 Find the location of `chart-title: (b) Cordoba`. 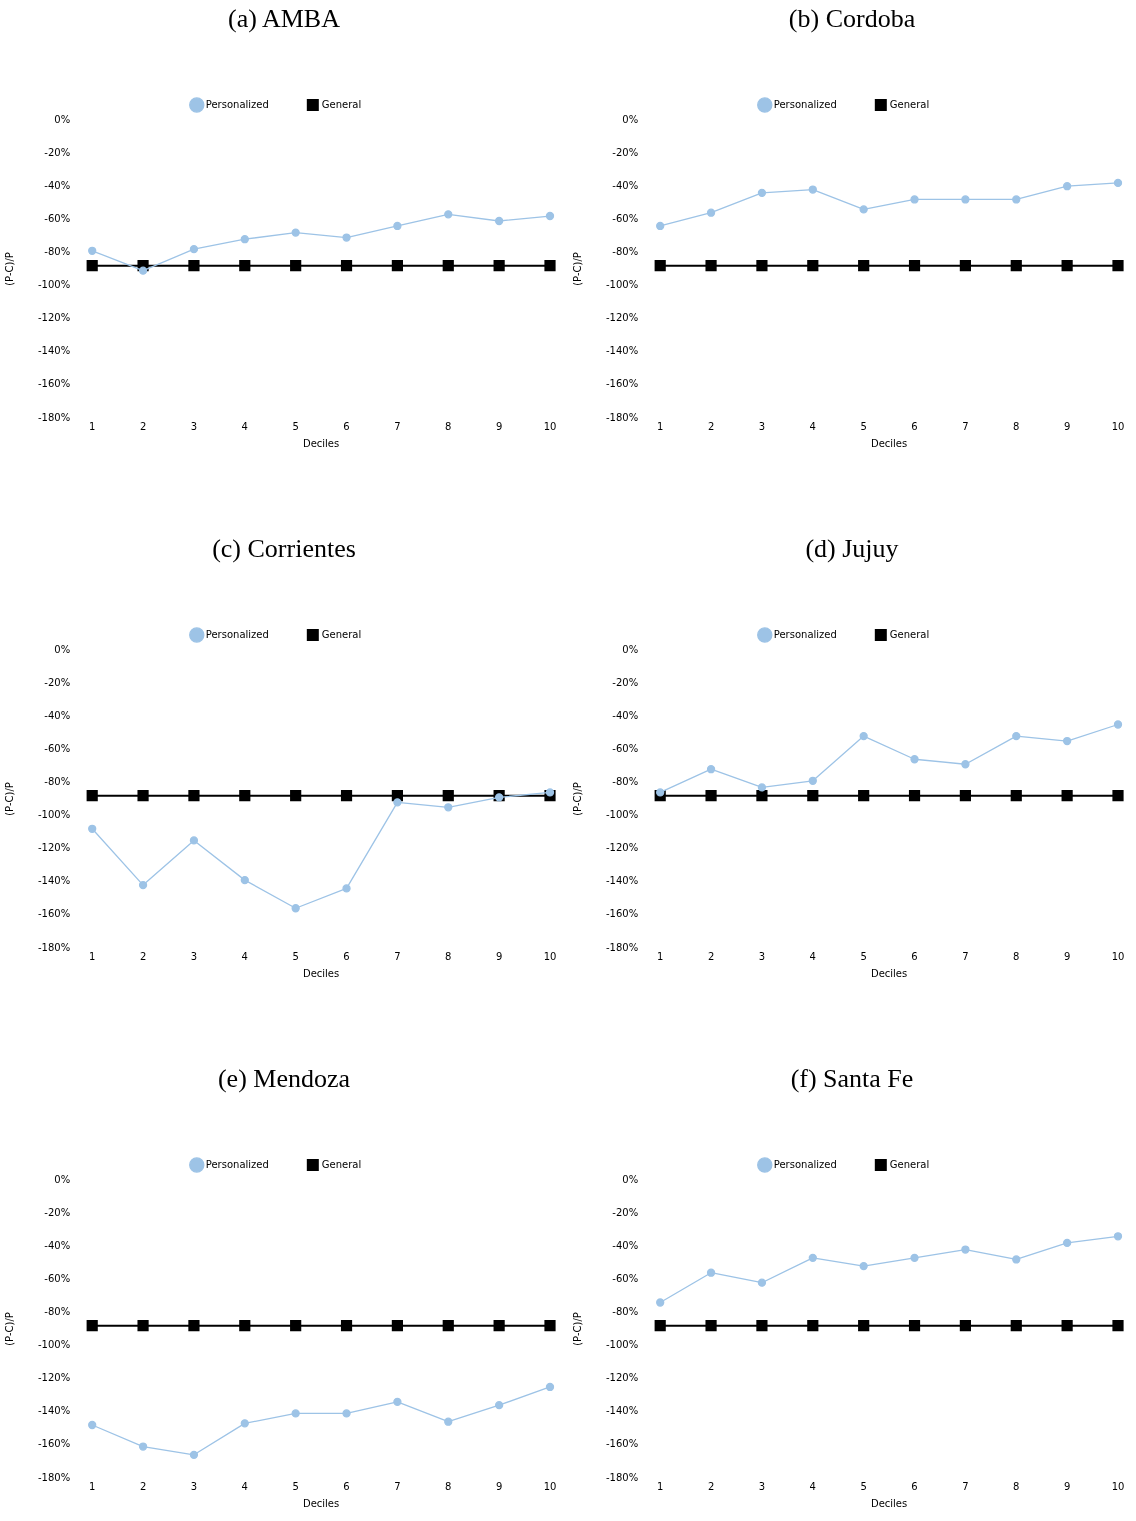

chart-title: (b) Cordoba is located at coordinates (852, 19).